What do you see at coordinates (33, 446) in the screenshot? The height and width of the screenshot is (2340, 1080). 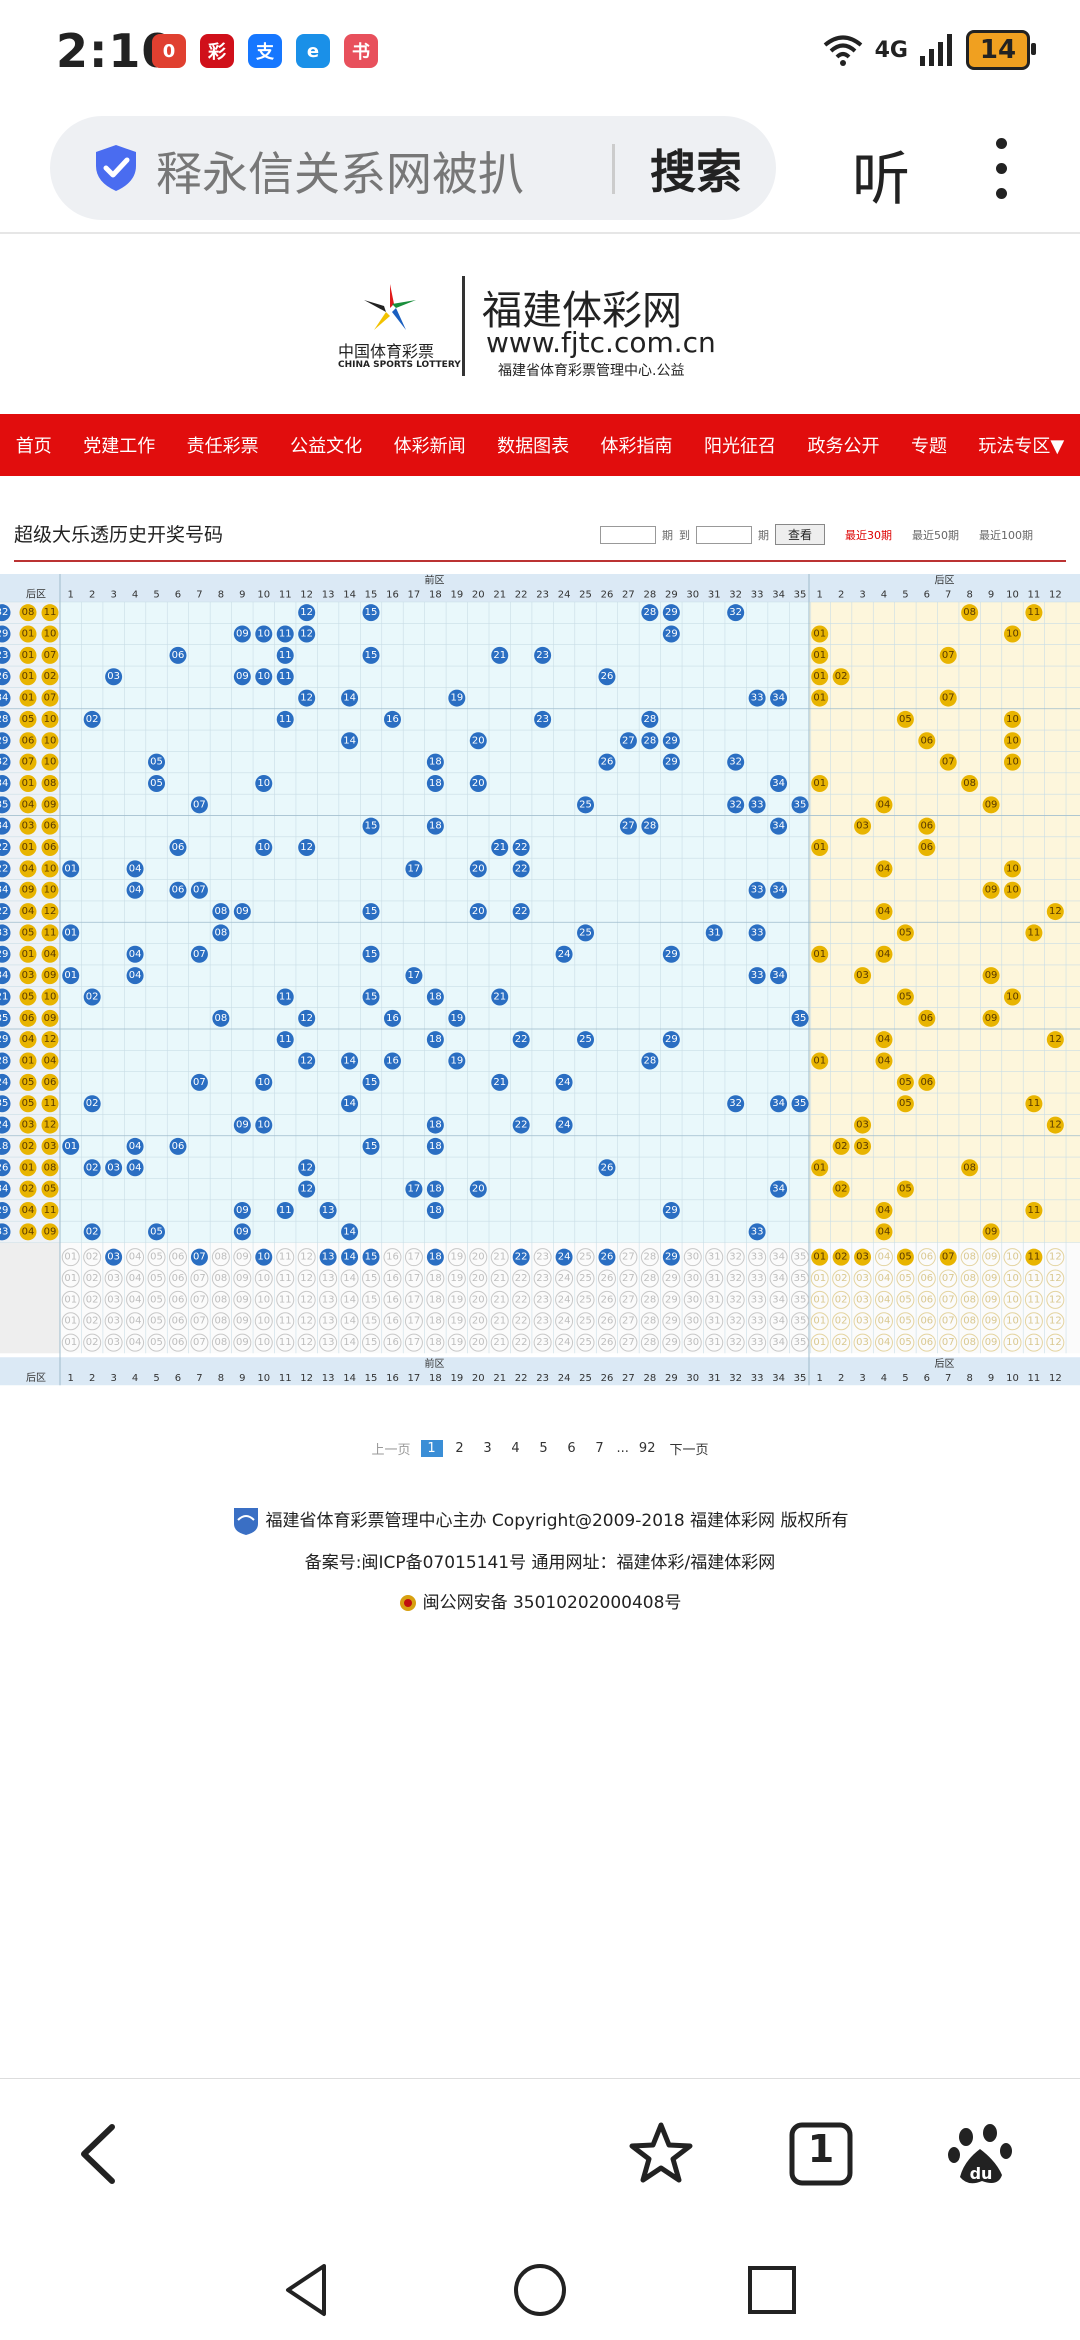 I see `nav-item-0: 首页` at bounding box center [33, 446].